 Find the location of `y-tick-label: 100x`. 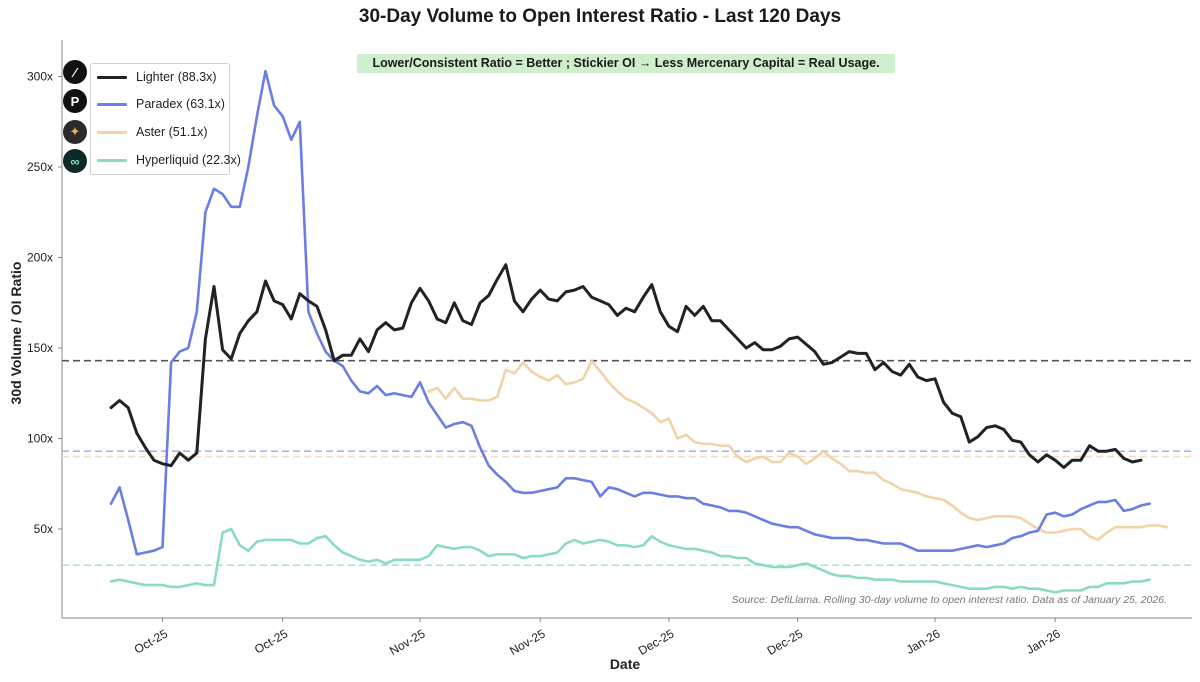

y-tick-label: 100x is located at coordinates (40, 439).